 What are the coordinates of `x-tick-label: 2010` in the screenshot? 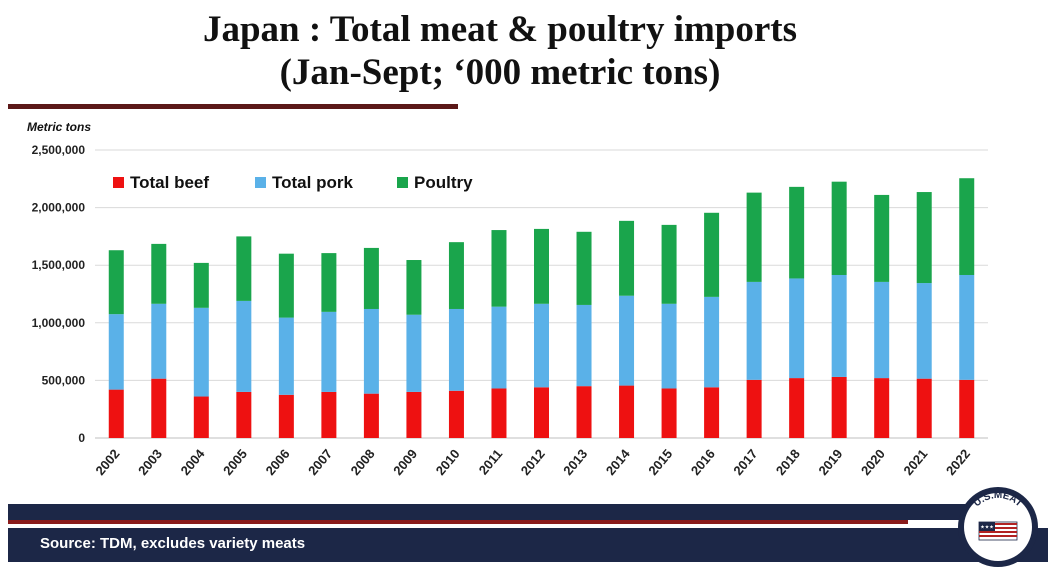 It's located at (448, 462).